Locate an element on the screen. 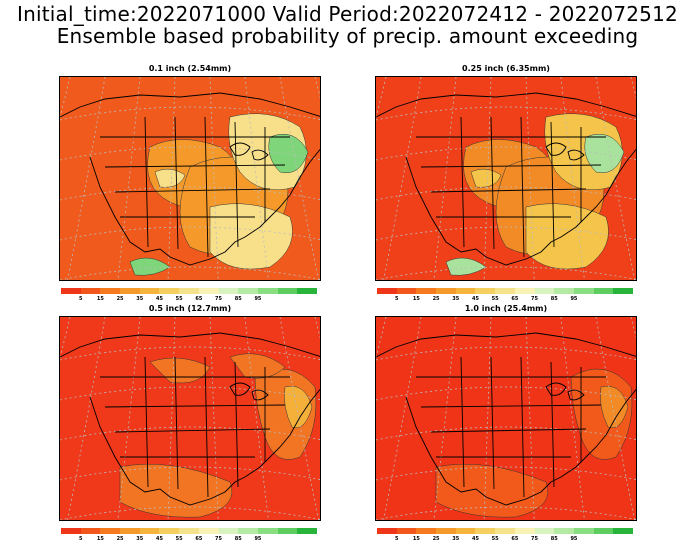  panel-title: 0.1 inch (2.54mm) is located at coordinates (190, 68).